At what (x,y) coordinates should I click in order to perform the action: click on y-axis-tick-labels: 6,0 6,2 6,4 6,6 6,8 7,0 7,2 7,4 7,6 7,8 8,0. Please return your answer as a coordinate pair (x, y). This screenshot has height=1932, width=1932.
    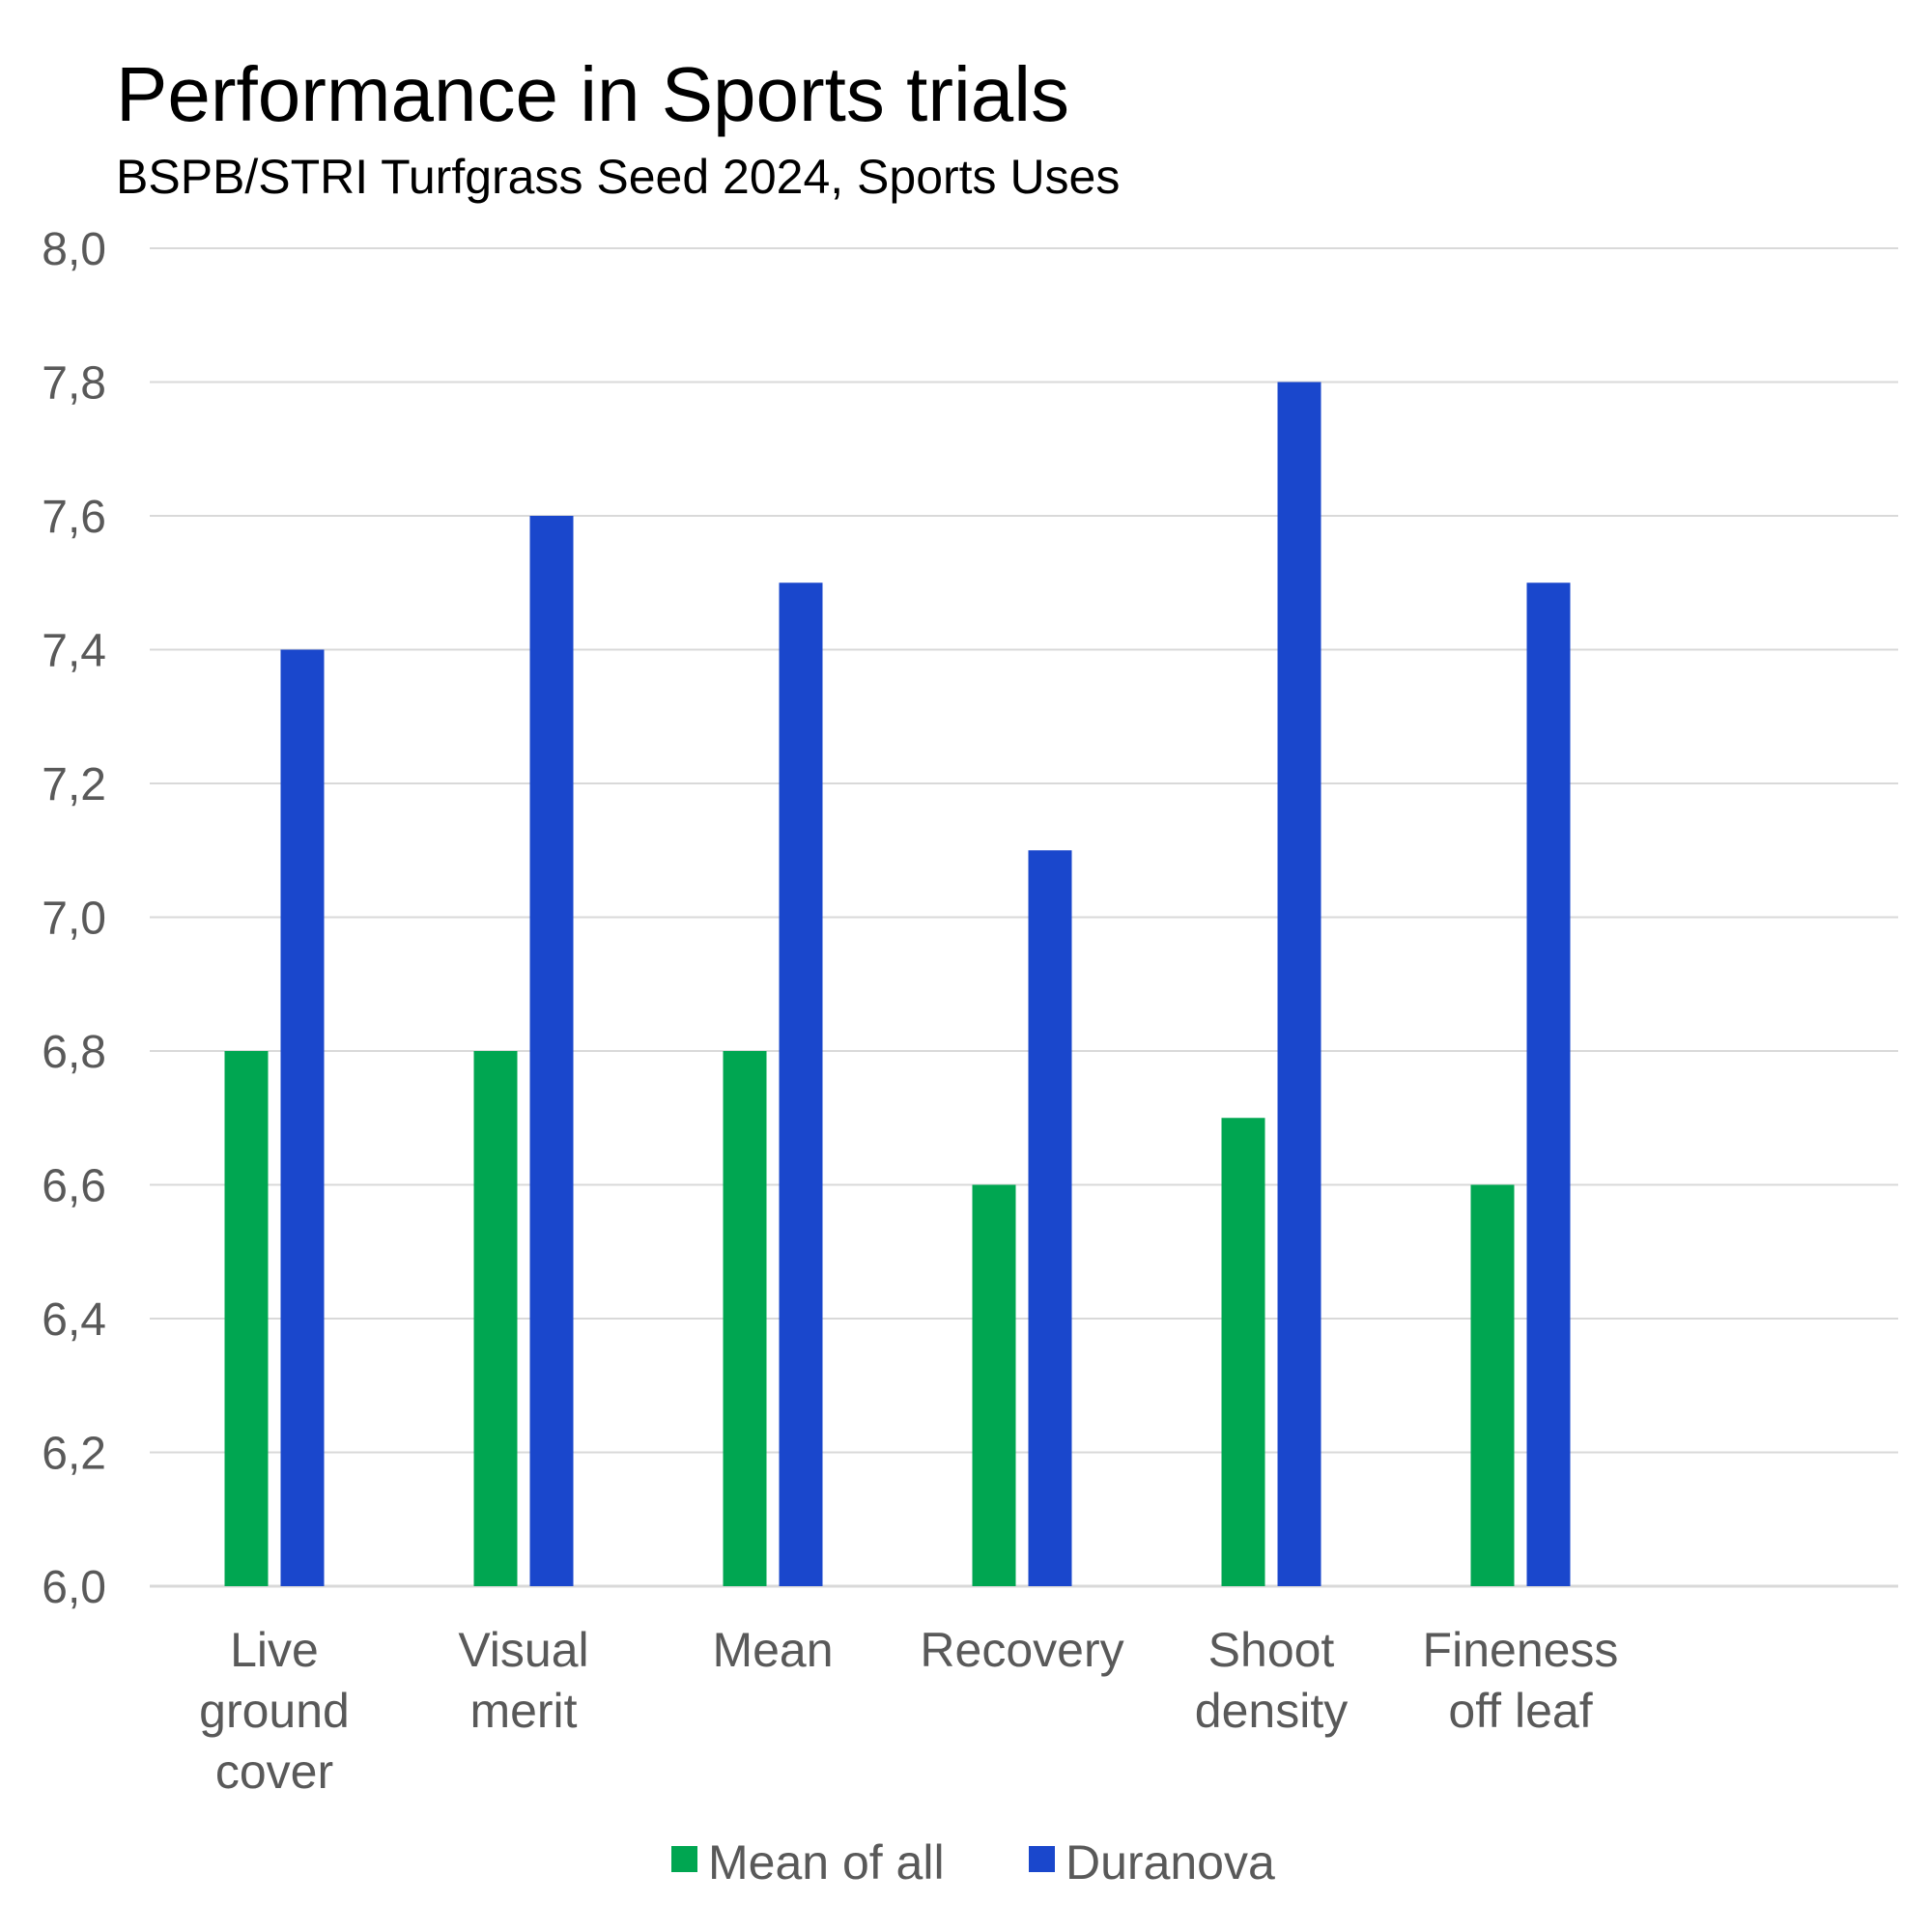
    Looking at the image, I should click on (74, 918).